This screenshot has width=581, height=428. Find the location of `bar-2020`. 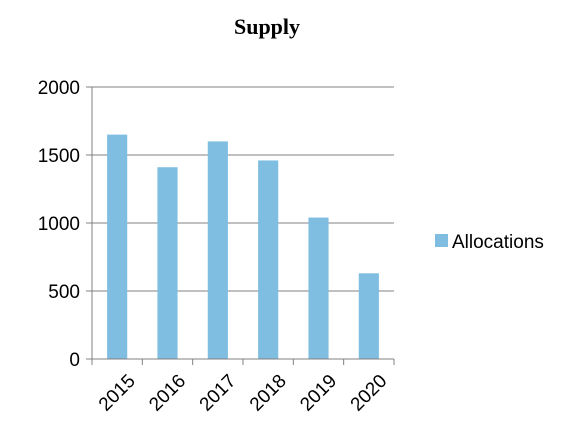

bar-2020 is located at coordinates (368, 316).